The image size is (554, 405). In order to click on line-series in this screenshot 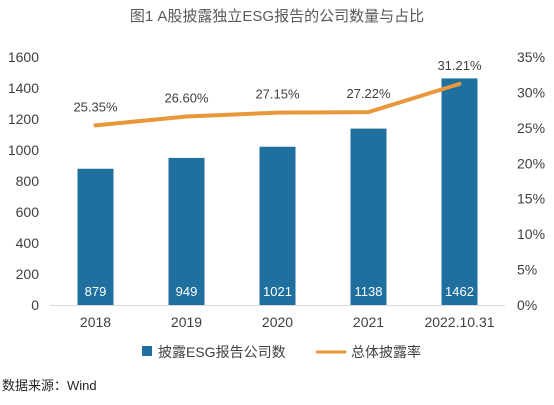, I will do `click(277, 104)`.